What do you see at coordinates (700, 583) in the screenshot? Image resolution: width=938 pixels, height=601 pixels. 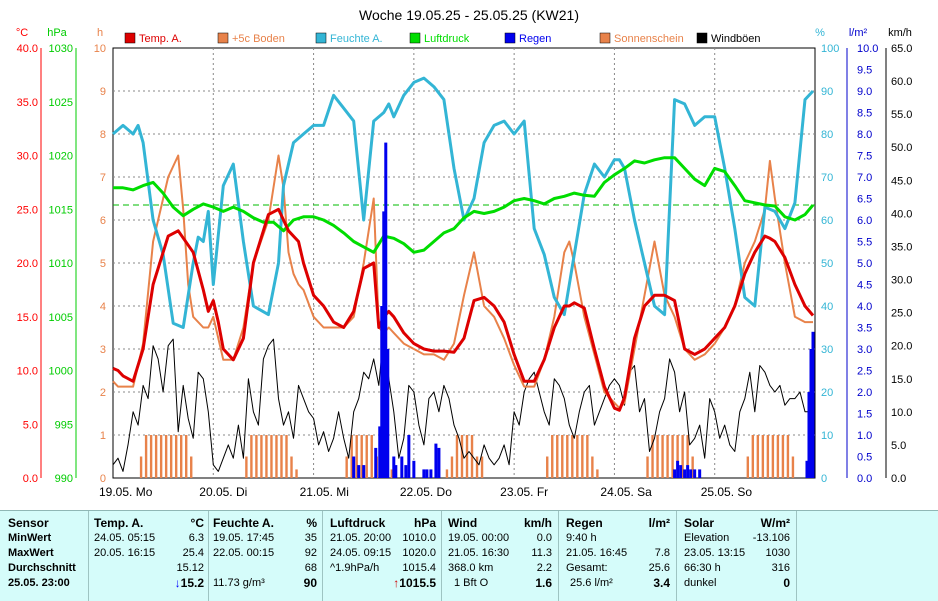 I see `solar-state: dunkel` at bounding box center [700, 583].